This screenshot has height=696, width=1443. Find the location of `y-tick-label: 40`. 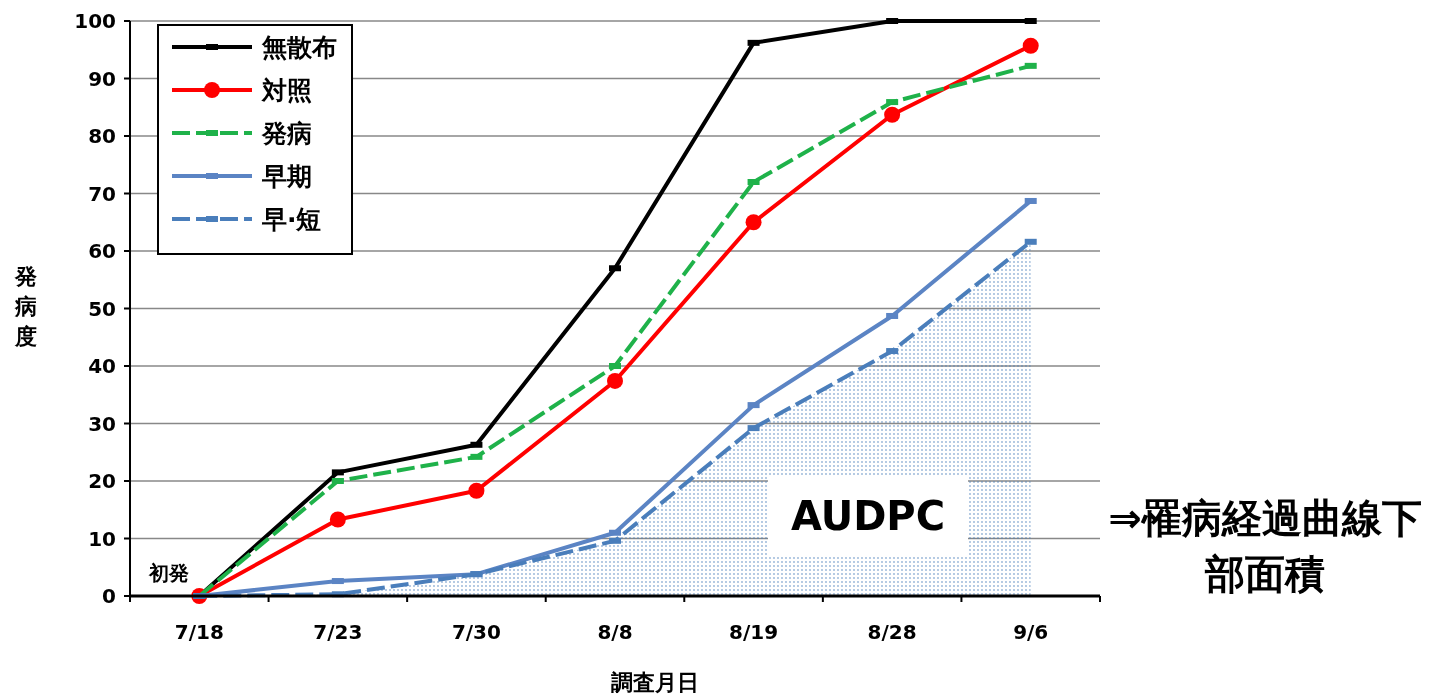

y-tick-label: 40 is located at coordinates (102, 366).